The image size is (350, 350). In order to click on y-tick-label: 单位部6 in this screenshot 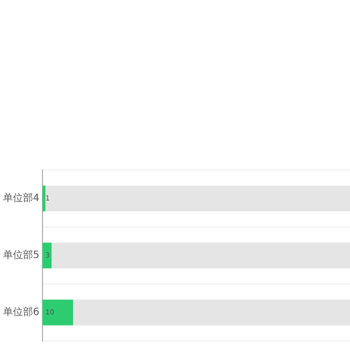, I will do `click(21, 312)`.